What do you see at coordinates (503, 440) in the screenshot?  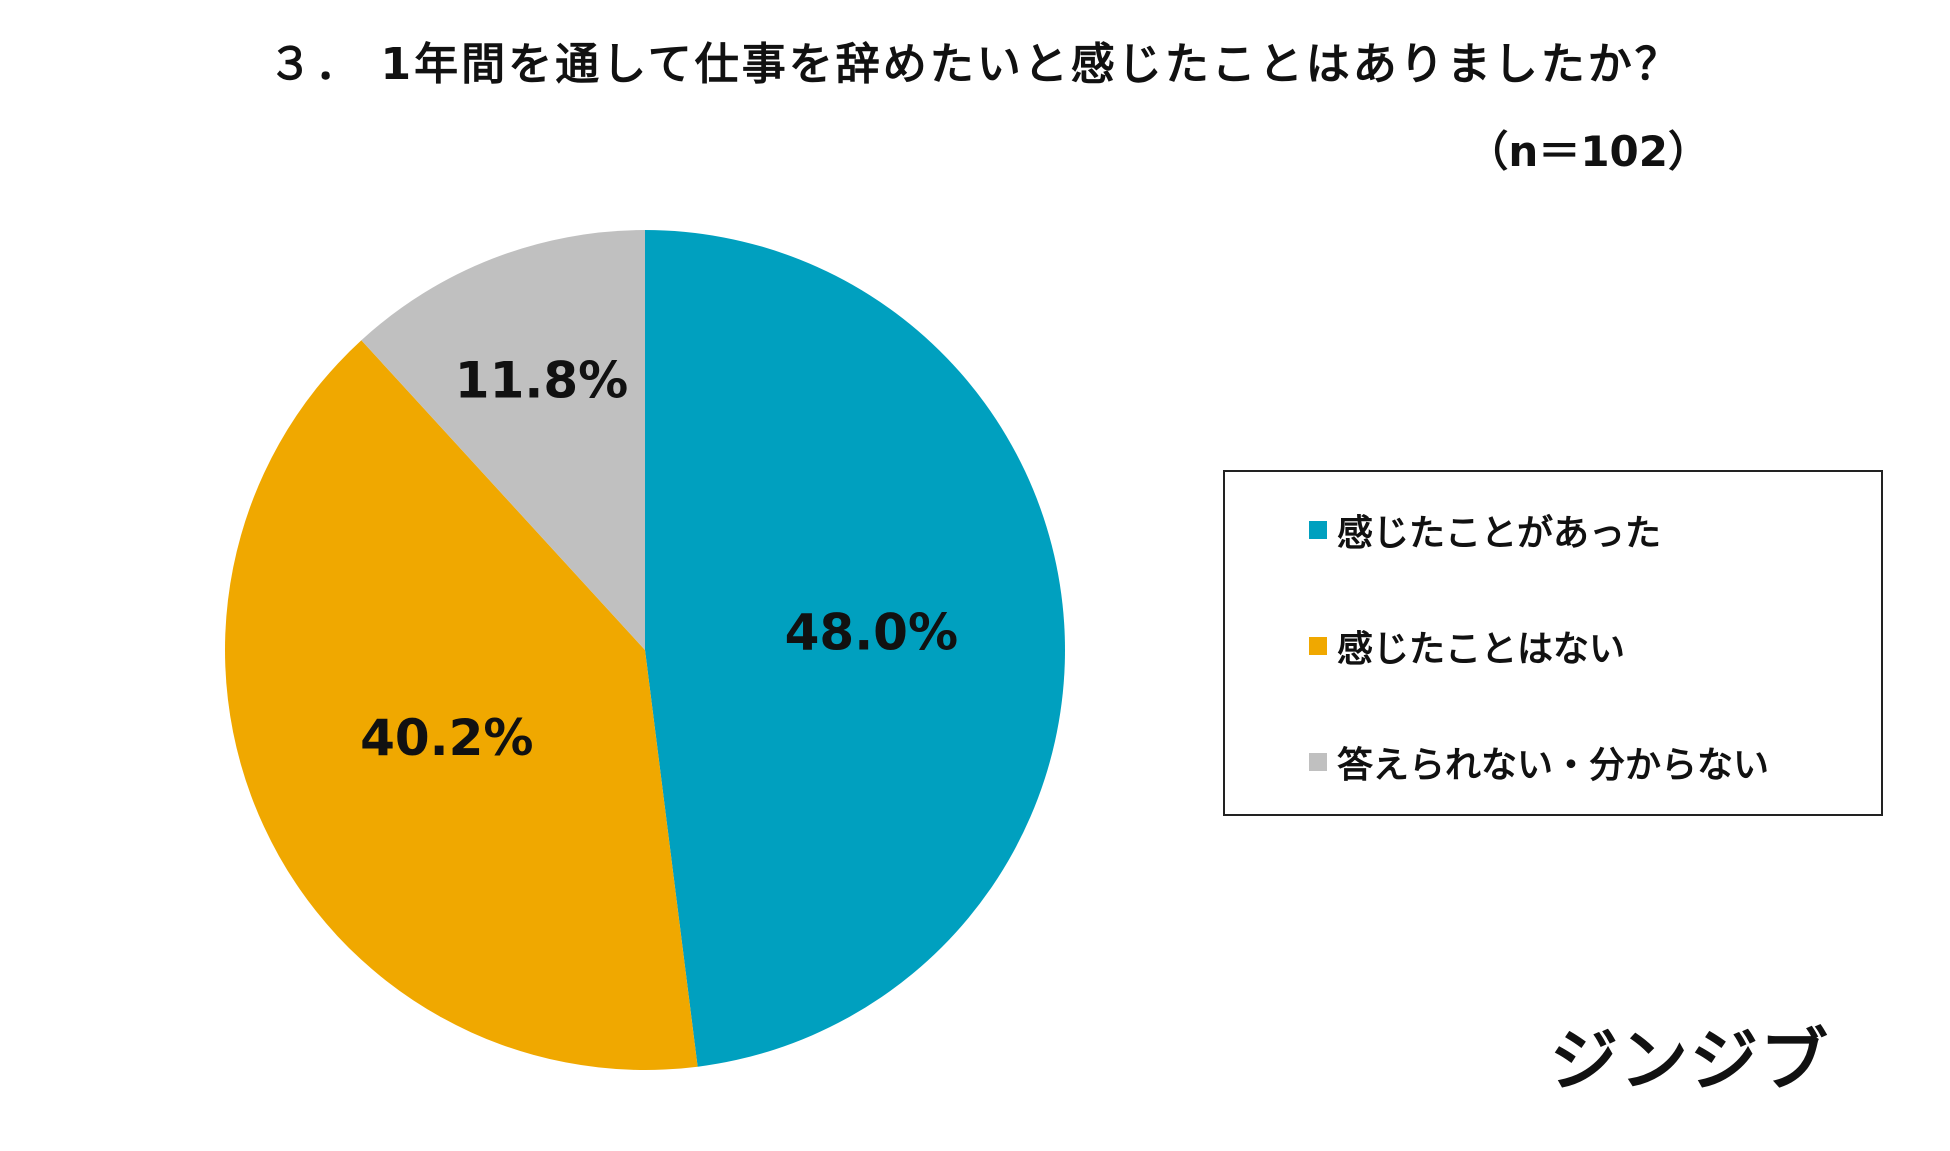 I see `pie-slice` at bounding box center [503, 440].